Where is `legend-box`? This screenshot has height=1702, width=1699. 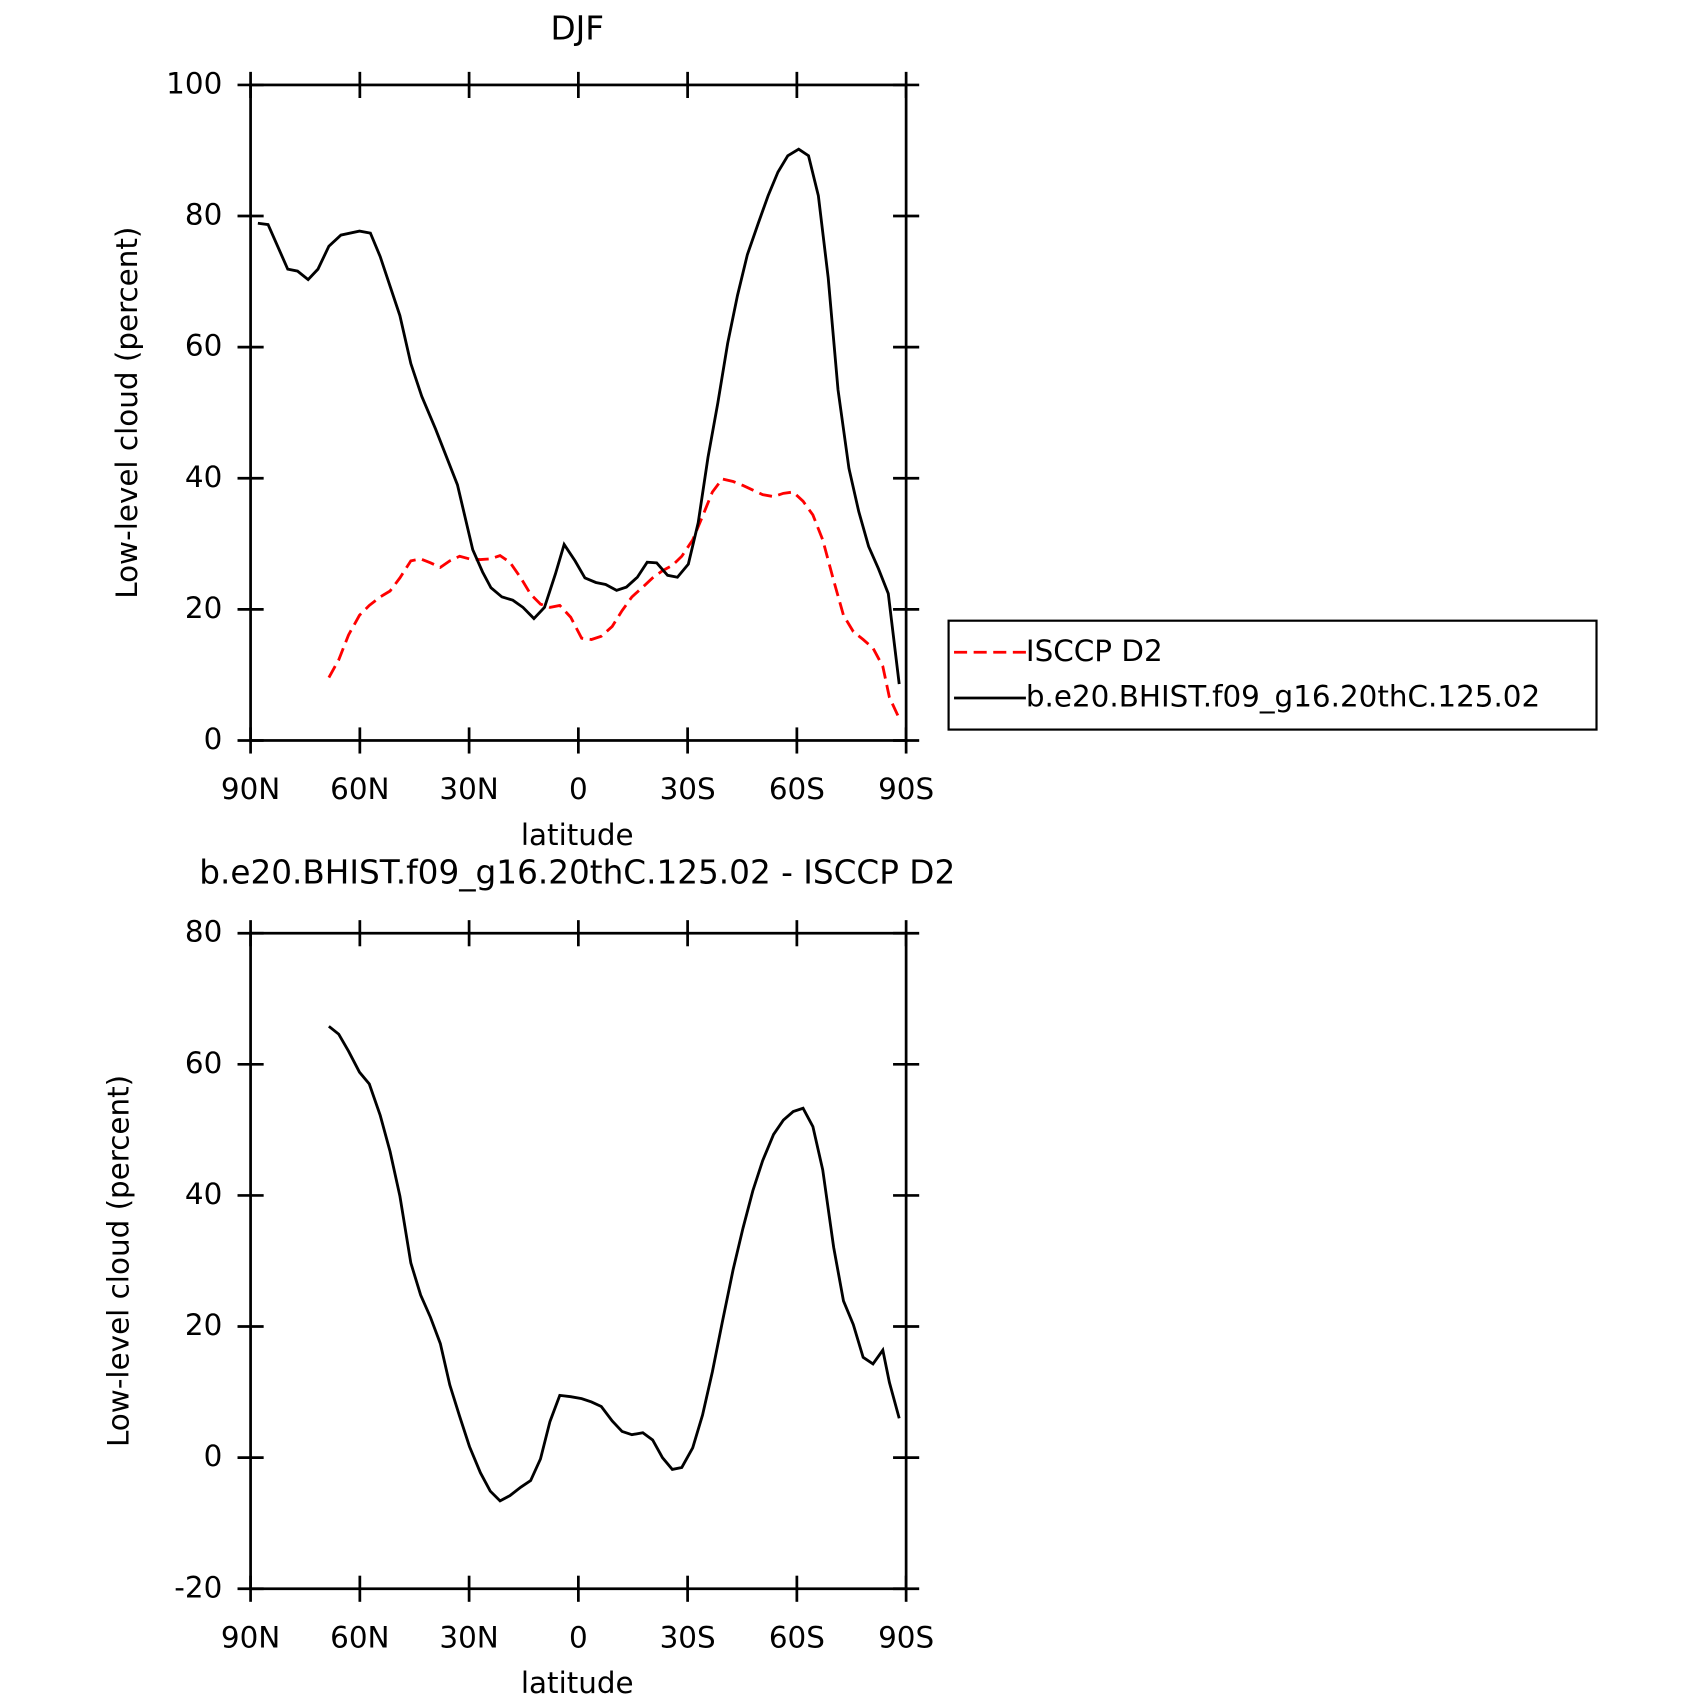
legend-box is located at coordinates (1272, 675).